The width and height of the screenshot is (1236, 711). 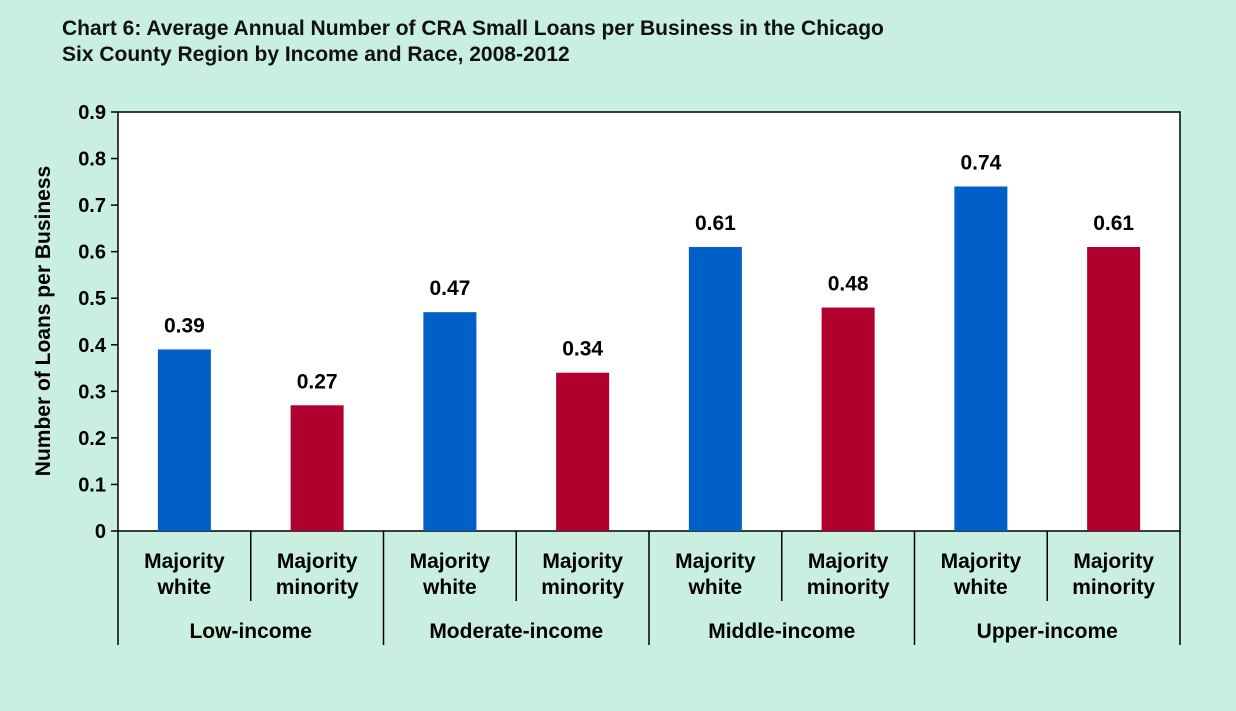 What do you see at coordinates (317, 381) in the screenshot?
I see `data-label: 0.27` at bounding box center [317, 381].